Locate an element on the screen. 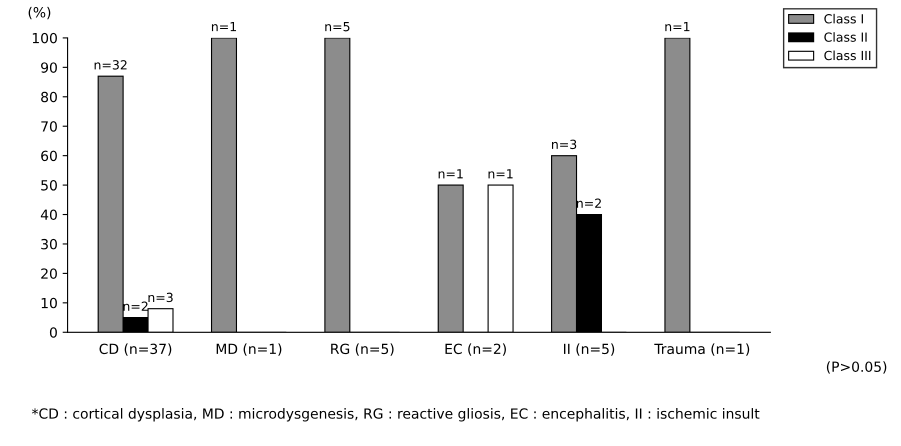  annotation: n=32 is located at coordinates (110, 65).